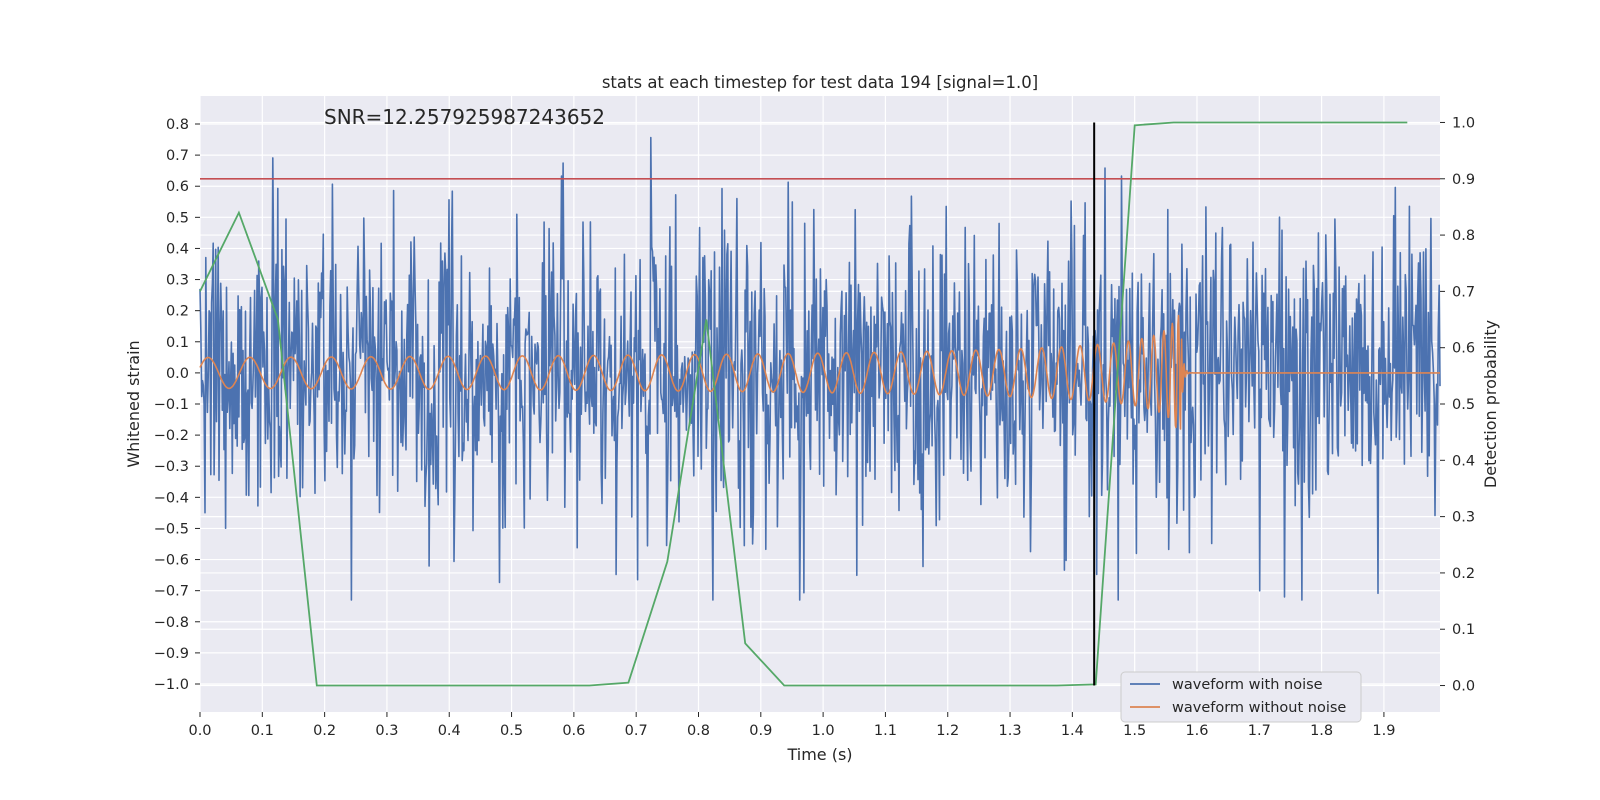  I want to click on x-tick-label: 0.3, so click(386, 731).